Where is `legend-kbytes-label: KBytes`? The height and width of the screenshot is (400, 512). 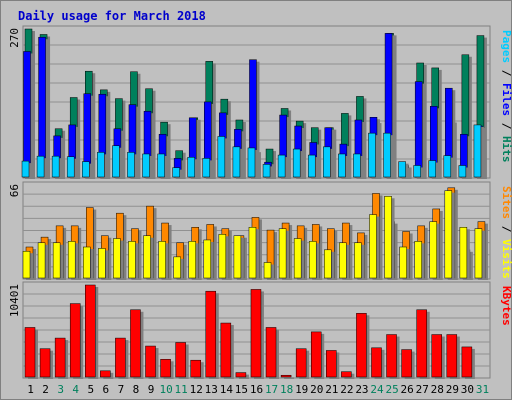
legend-kbytes-label: KBytes is located at coordinates (506, 306).